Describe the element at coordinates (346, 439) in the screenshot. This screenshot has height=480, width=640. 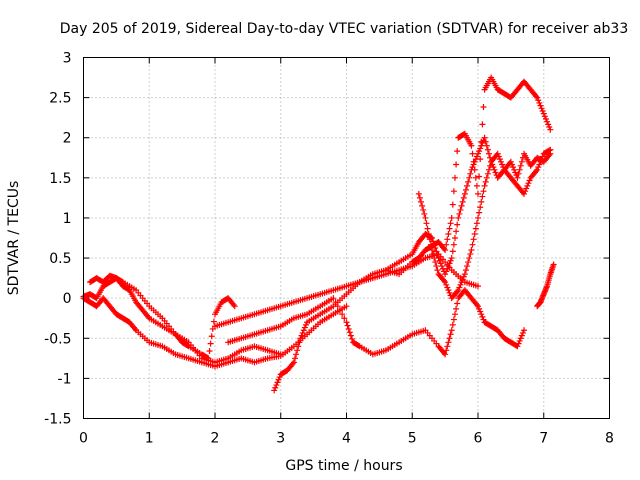
I see `x-tick-label: 4` at that location.